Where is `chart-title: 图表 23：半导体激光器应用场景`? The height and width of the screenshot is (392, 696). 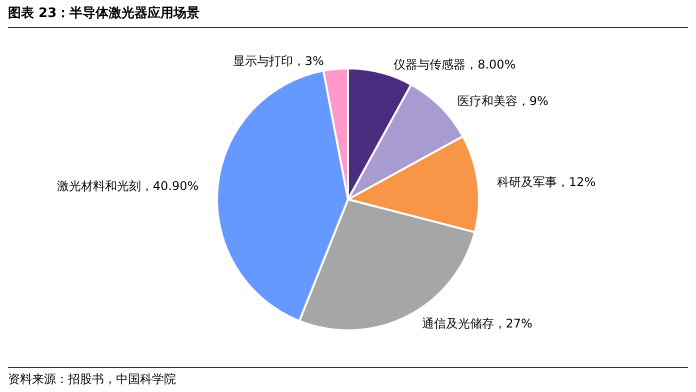
chart-title: 图表 23：半导体激光器应用场景 is located at coordinates (348, 16).